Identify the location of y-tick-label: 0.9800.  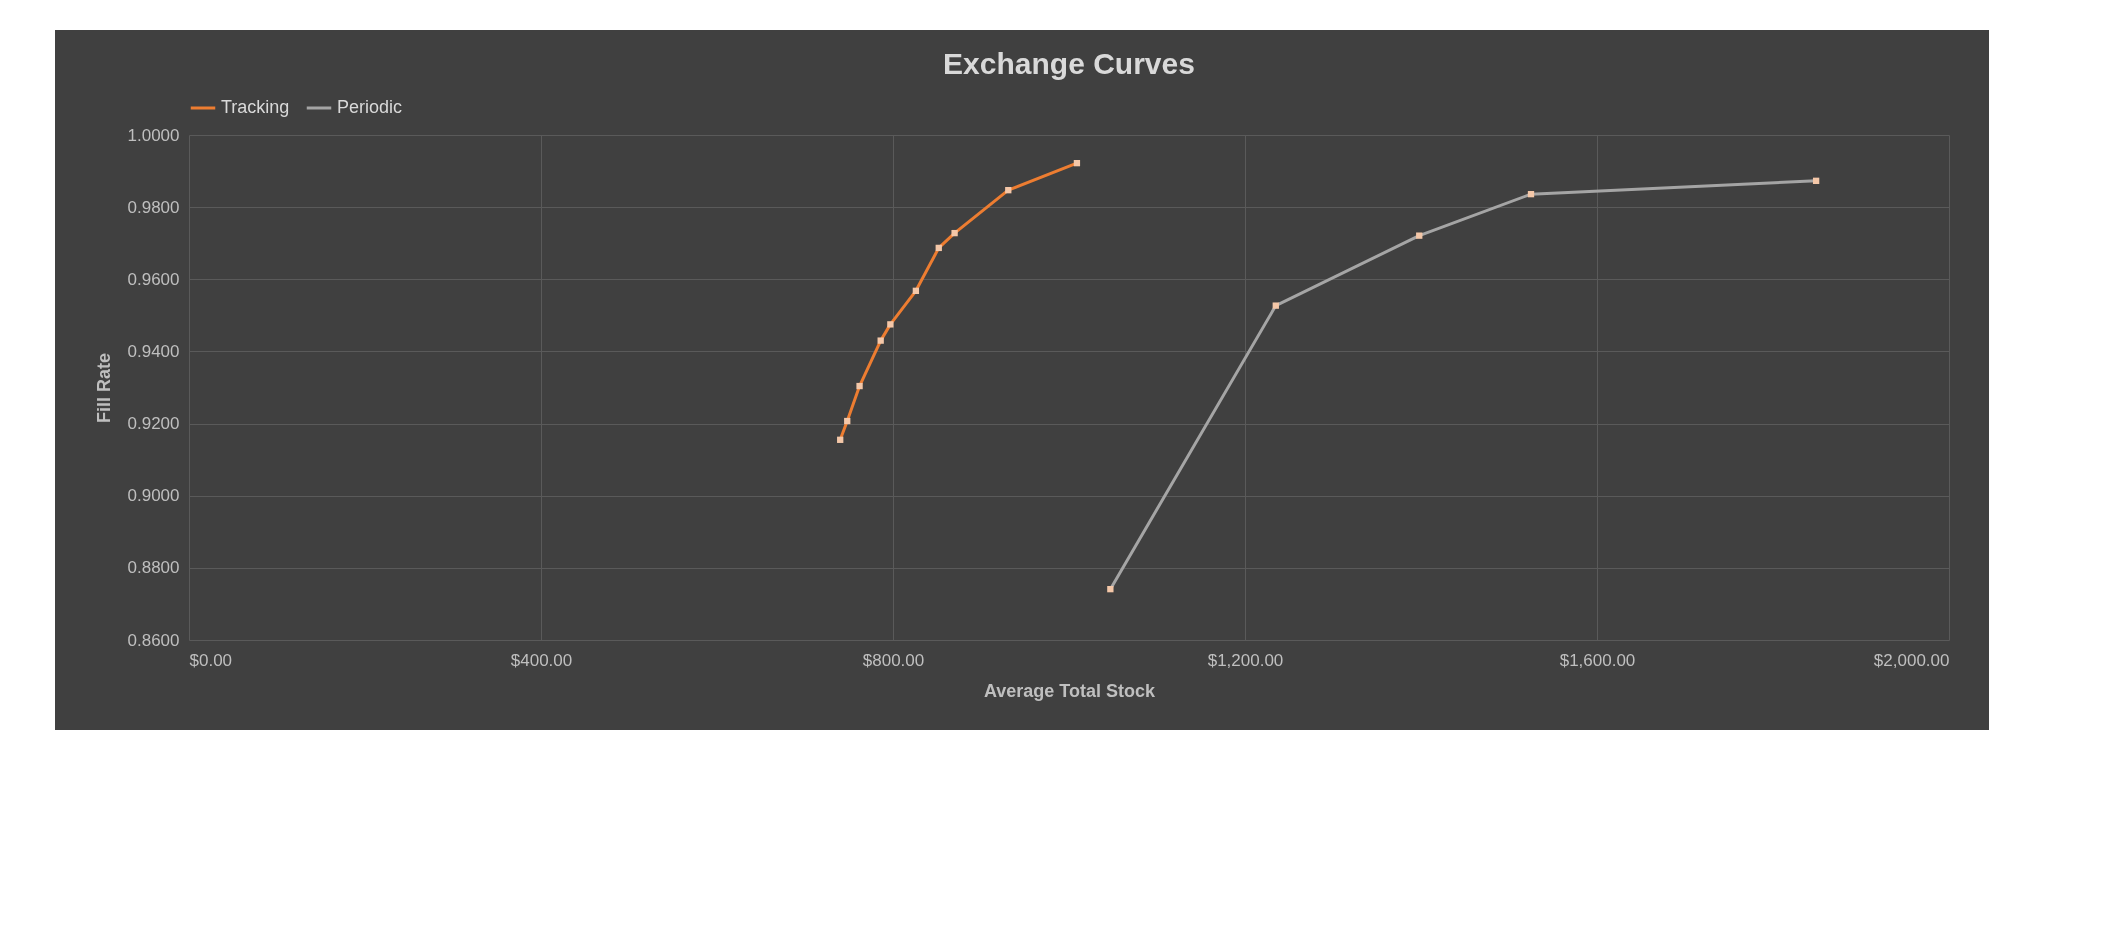
(153, 207).